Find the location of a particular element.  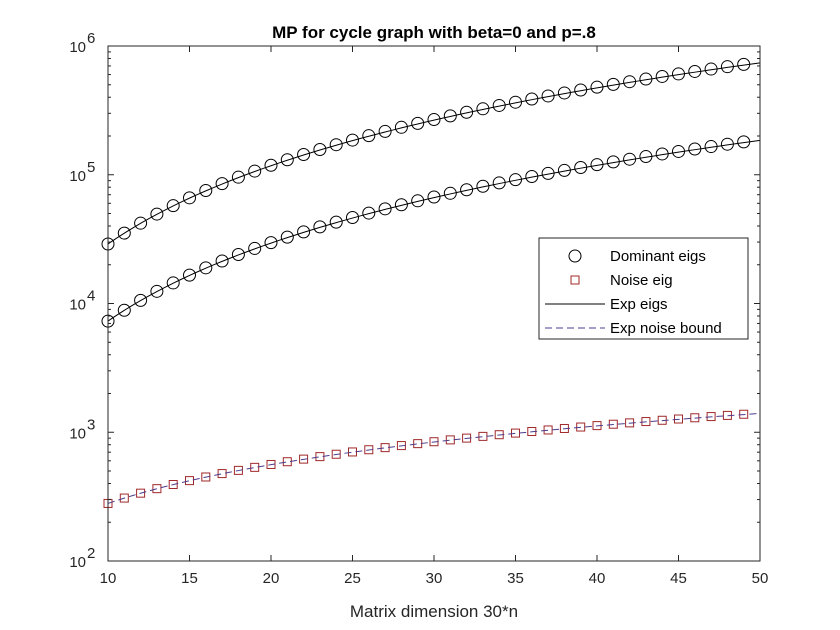

legend-item: Noise eig is located at coordinates (621, 280).